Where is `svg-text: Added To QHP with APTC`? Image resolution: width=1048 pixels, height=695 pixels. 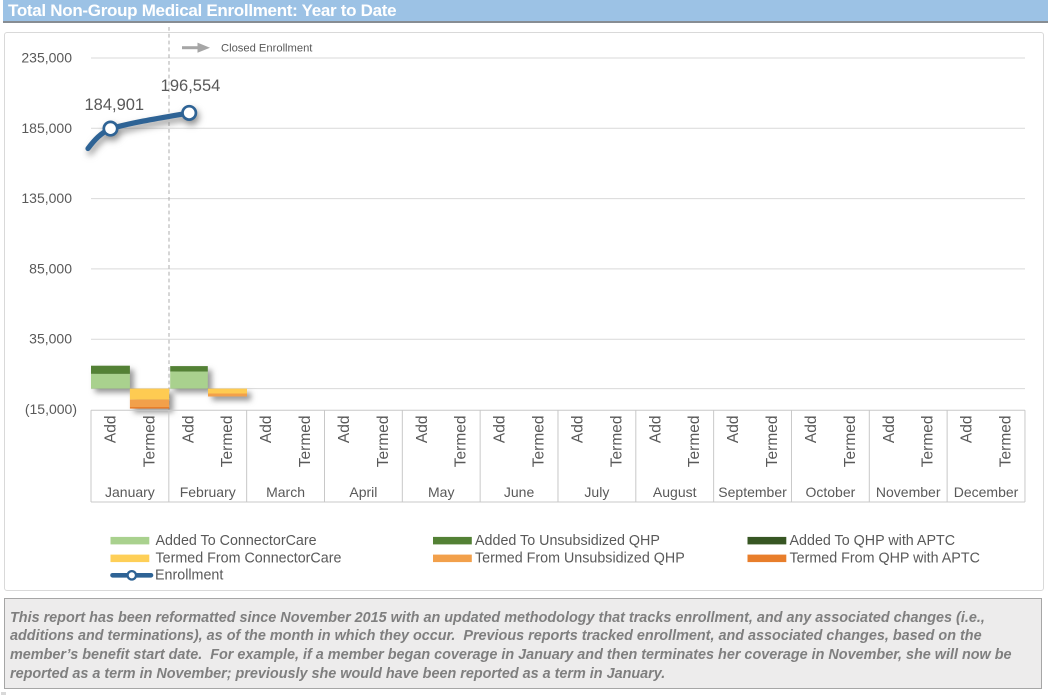
svg-text: Added To QHP with APTC is located at coordinates (873, 541).